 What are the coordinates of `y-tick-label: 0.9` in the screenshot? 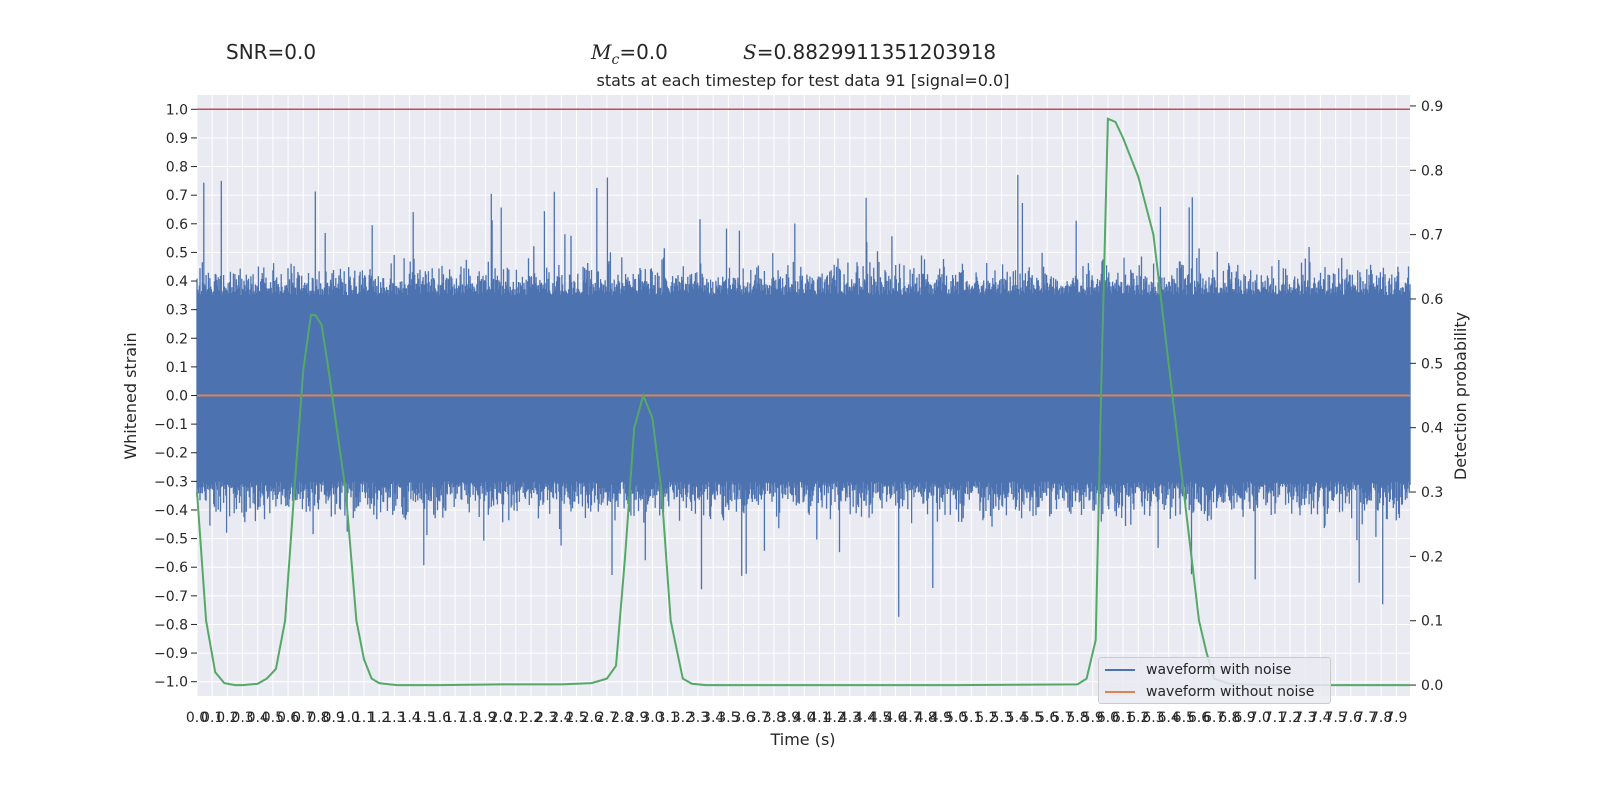 It's located at (177, 139).